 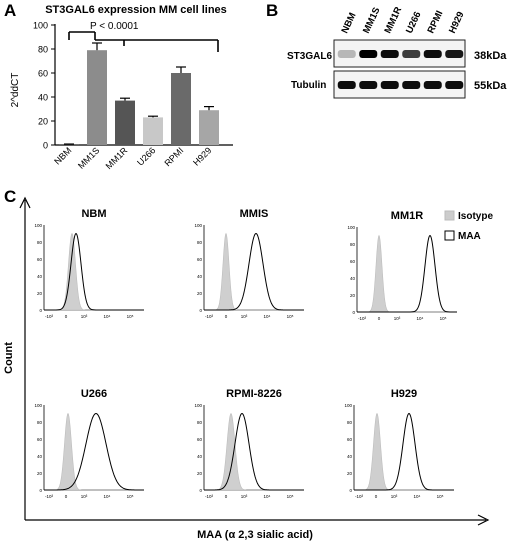 I want to click on panel-b-letter: B, so click(x=272, y=10).